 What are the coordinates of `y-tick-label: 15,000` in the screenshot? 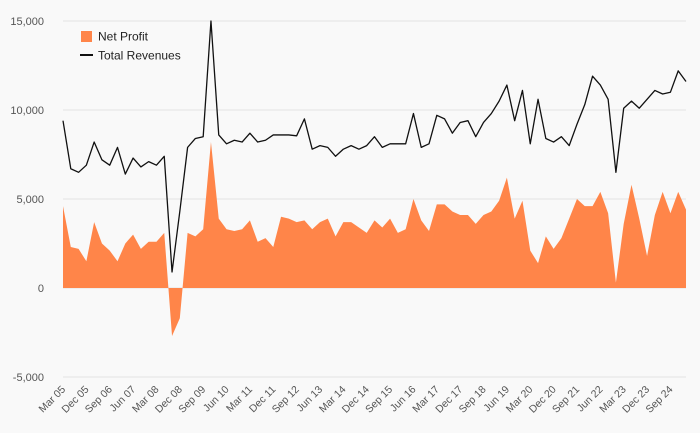 It's located at (27, 22).